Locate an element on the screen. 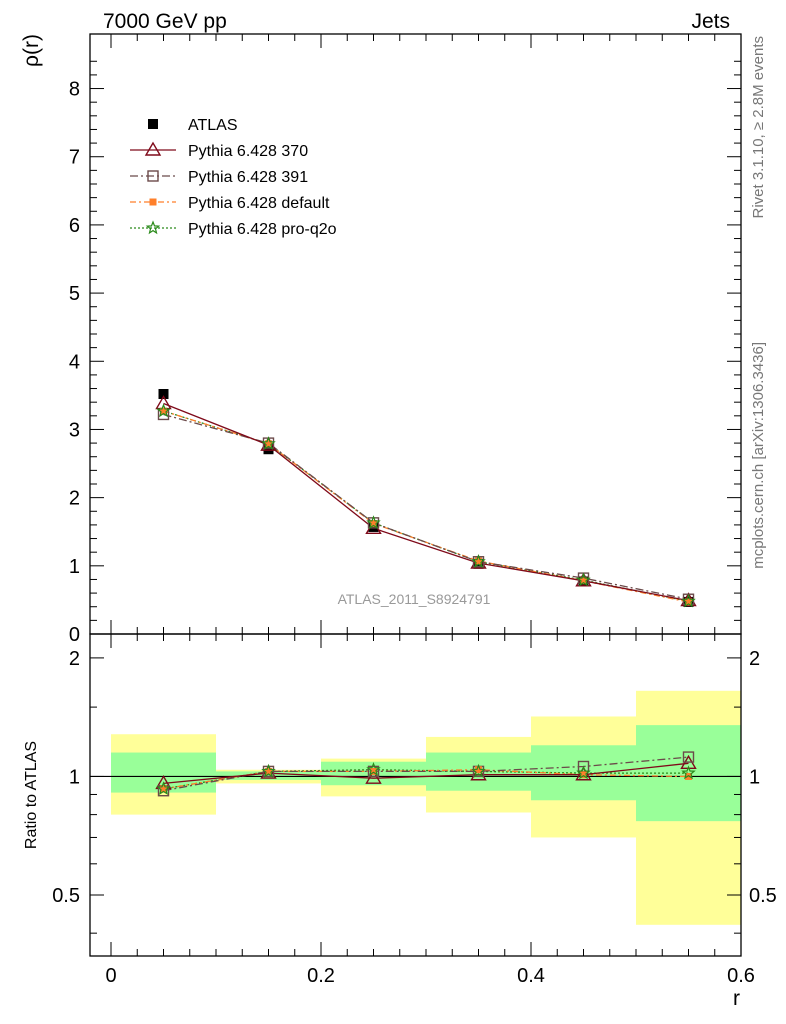 The height and width of the screenshot is (1024, 786). analysis-watermark: ATLAS_2011_S8924791 is located at coordinates (414, 599).